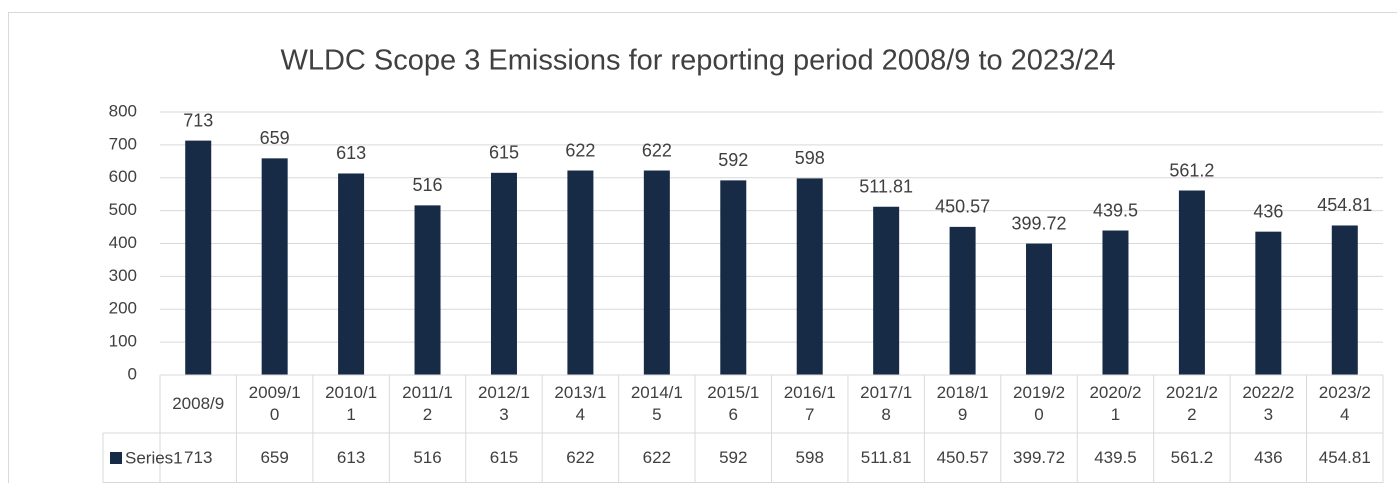 Image resolution: width=1397 pixels, height=483 pixels. I want to click on data-label: 713, so click(198, 120).